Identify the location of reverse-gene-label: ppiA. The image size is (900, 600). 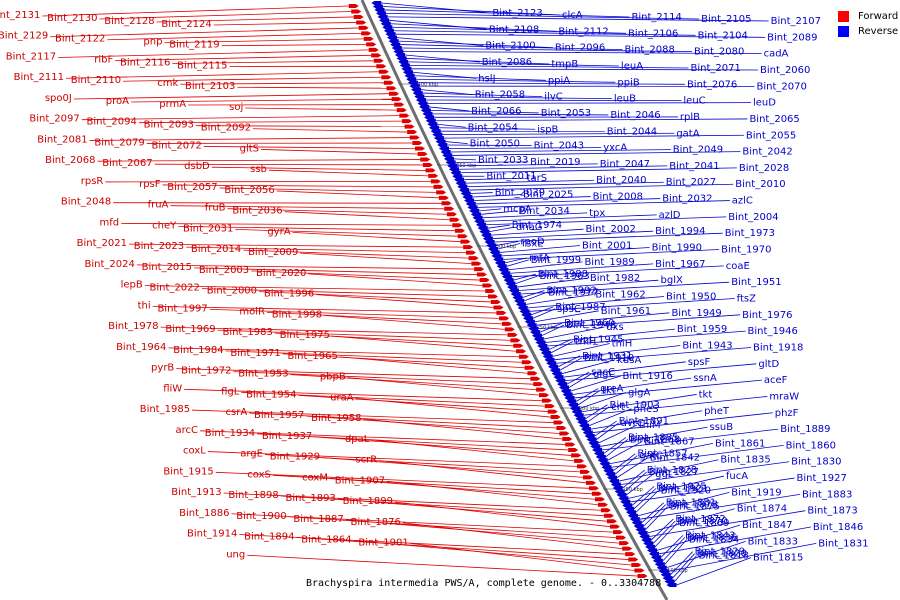
(559, 80).